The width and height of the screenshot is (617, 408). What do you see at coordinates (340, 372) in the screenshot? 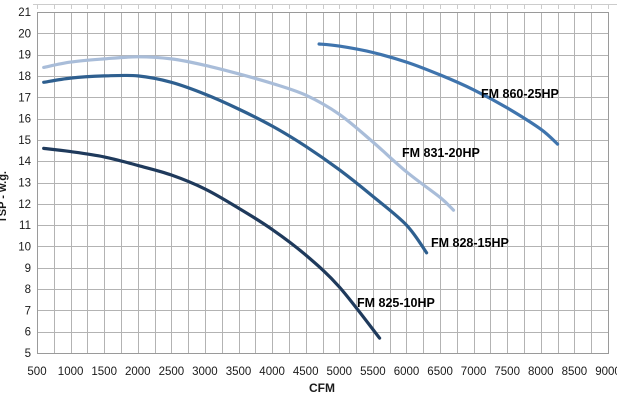
I see `svg-text: 5000` at bounding box center [340, 372].